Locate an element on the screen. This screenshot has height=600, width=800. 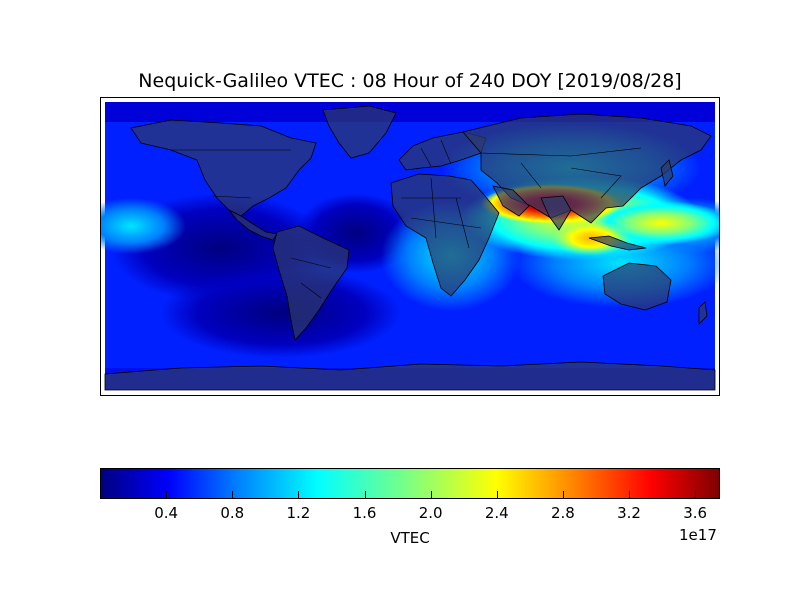
colorbar-tick-label-2-8: 2.8 is located at coordinates (562, 513).